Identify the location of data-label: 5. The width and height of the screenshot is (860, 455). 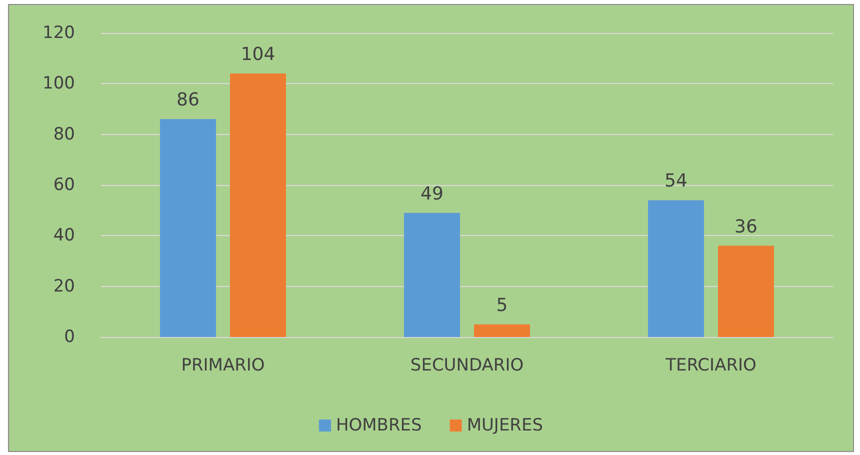
(502, 305).